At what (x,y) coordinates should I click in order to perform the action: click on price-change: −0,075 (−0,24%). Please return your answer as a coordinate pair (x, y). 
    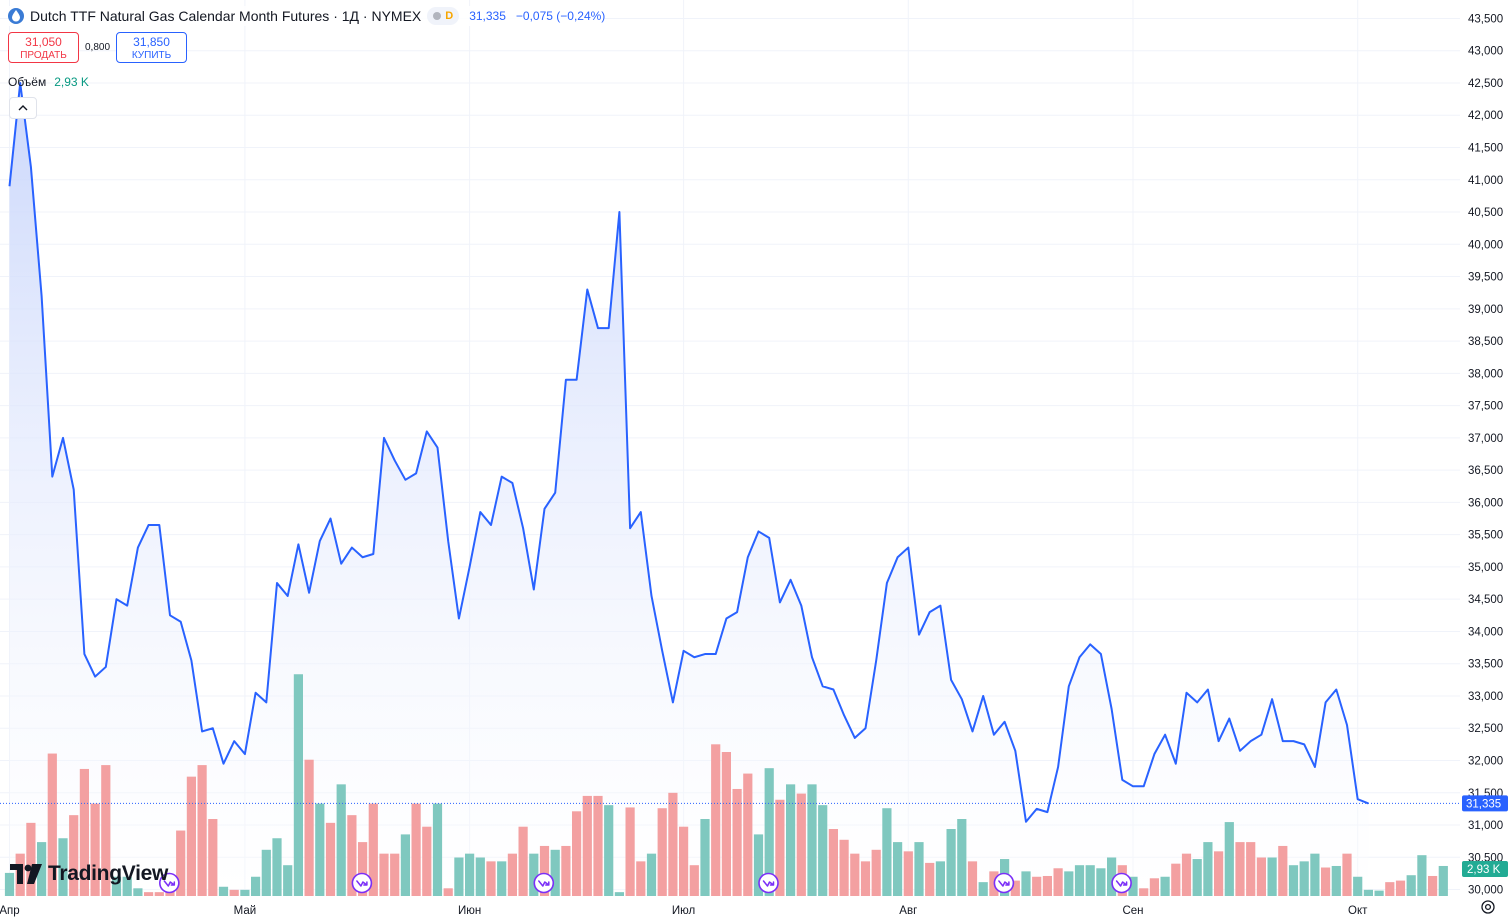
    Looking at the image, I should click on (560, 16).